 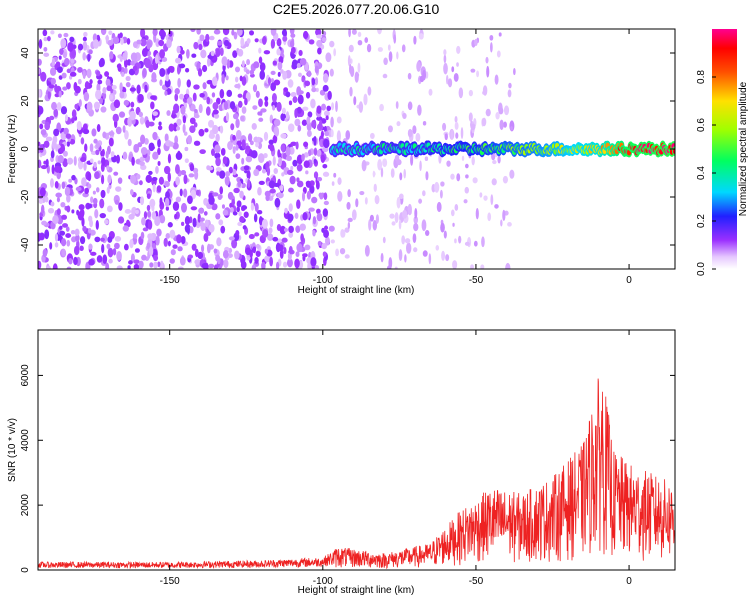 I want to click on snr-x-tick-label: -100, so click(x=323, y=581).